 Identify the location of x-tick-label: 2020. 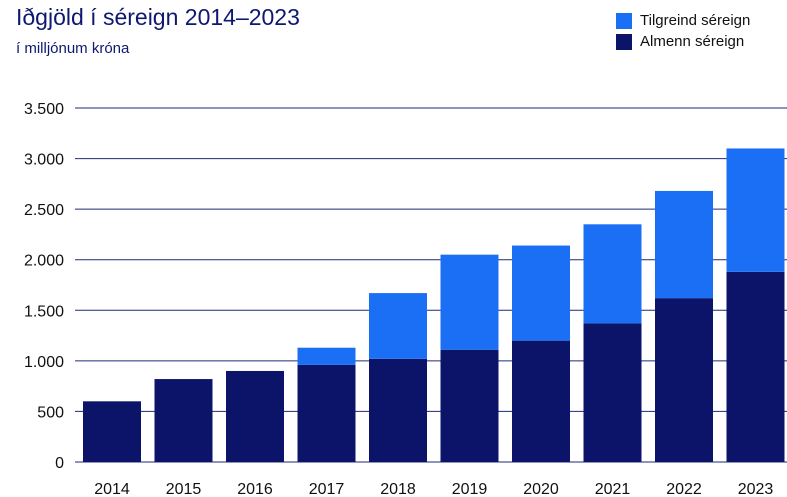
(541, 489).